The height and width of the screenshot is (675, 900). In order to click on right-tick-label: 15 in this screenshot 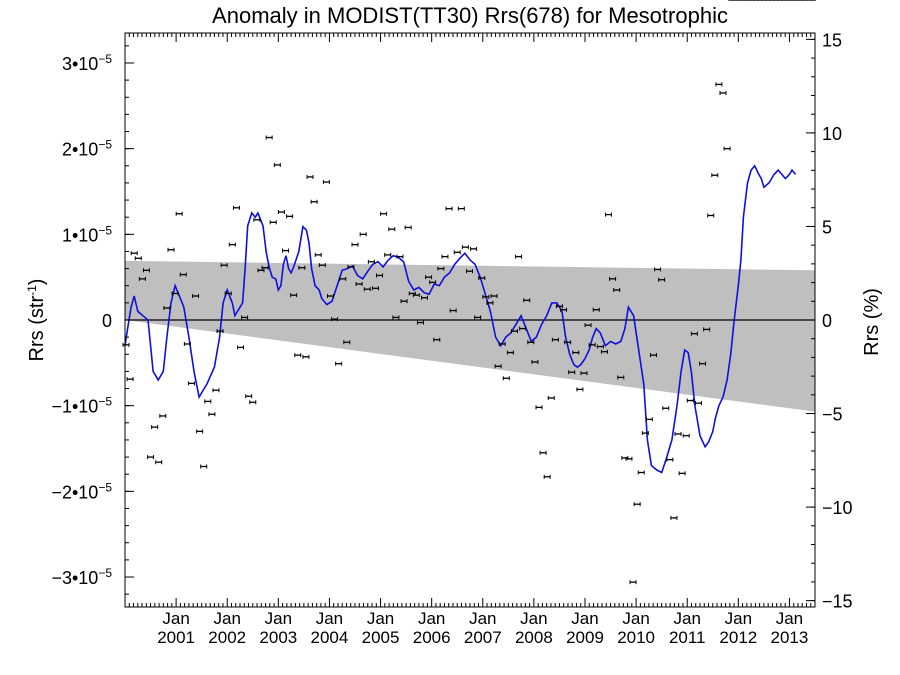, I will do `click(832, 40)`.